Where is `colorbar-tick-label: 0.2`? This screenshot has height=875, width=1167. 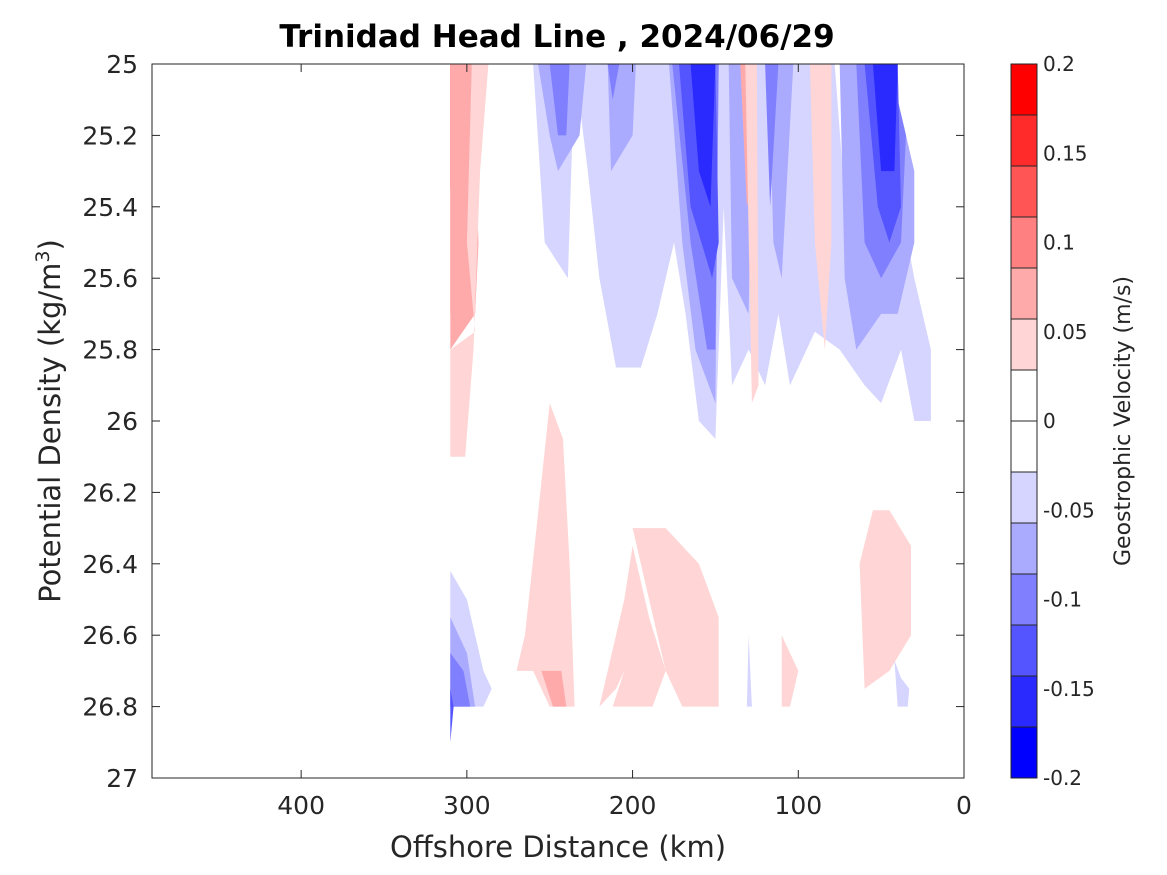 colorbar-tick-label: 0.2 is located at coordinates (1059, 64).